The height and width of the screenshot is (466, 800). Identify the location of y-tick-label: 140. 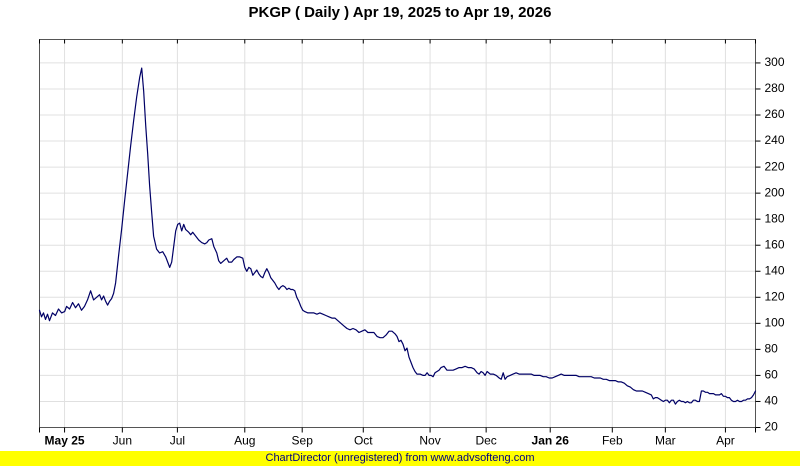
(775, 270).